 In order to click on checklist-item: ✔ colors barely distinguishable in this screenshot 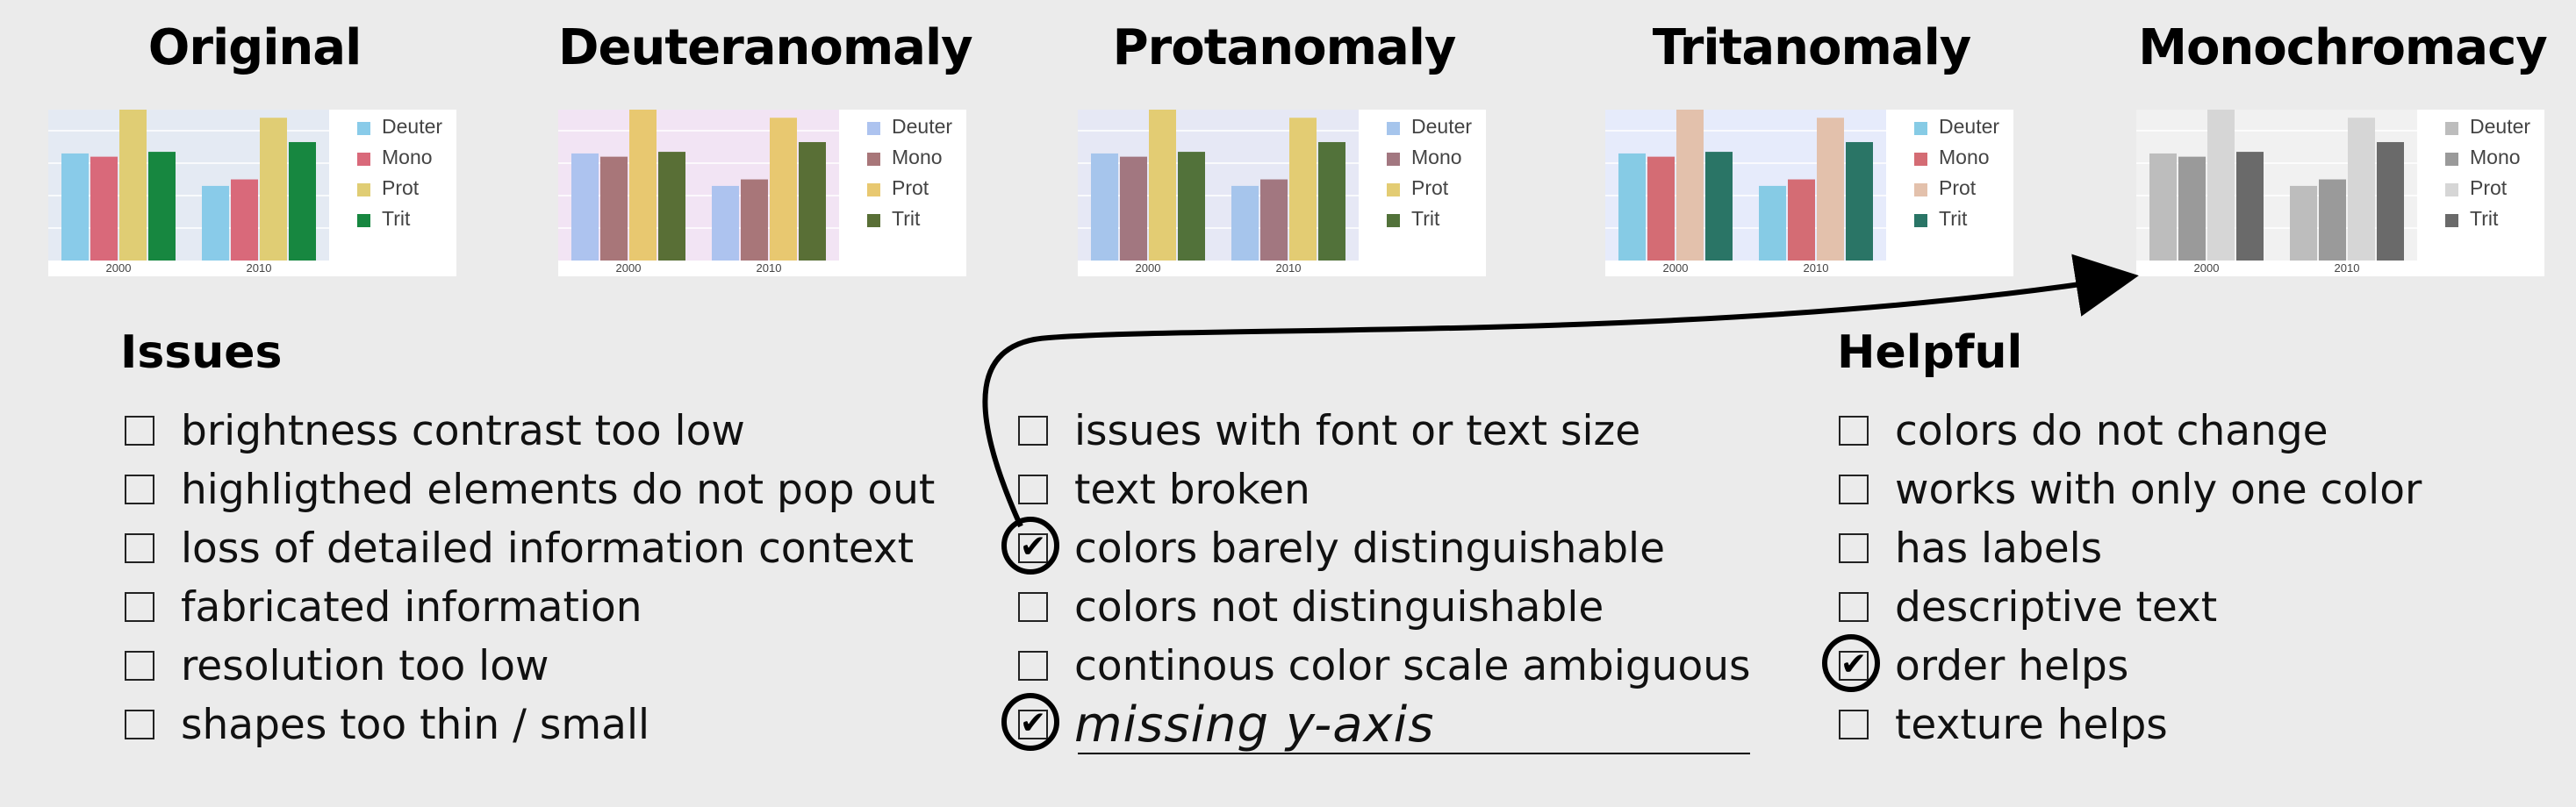, I will do `click(1333, 546)`.